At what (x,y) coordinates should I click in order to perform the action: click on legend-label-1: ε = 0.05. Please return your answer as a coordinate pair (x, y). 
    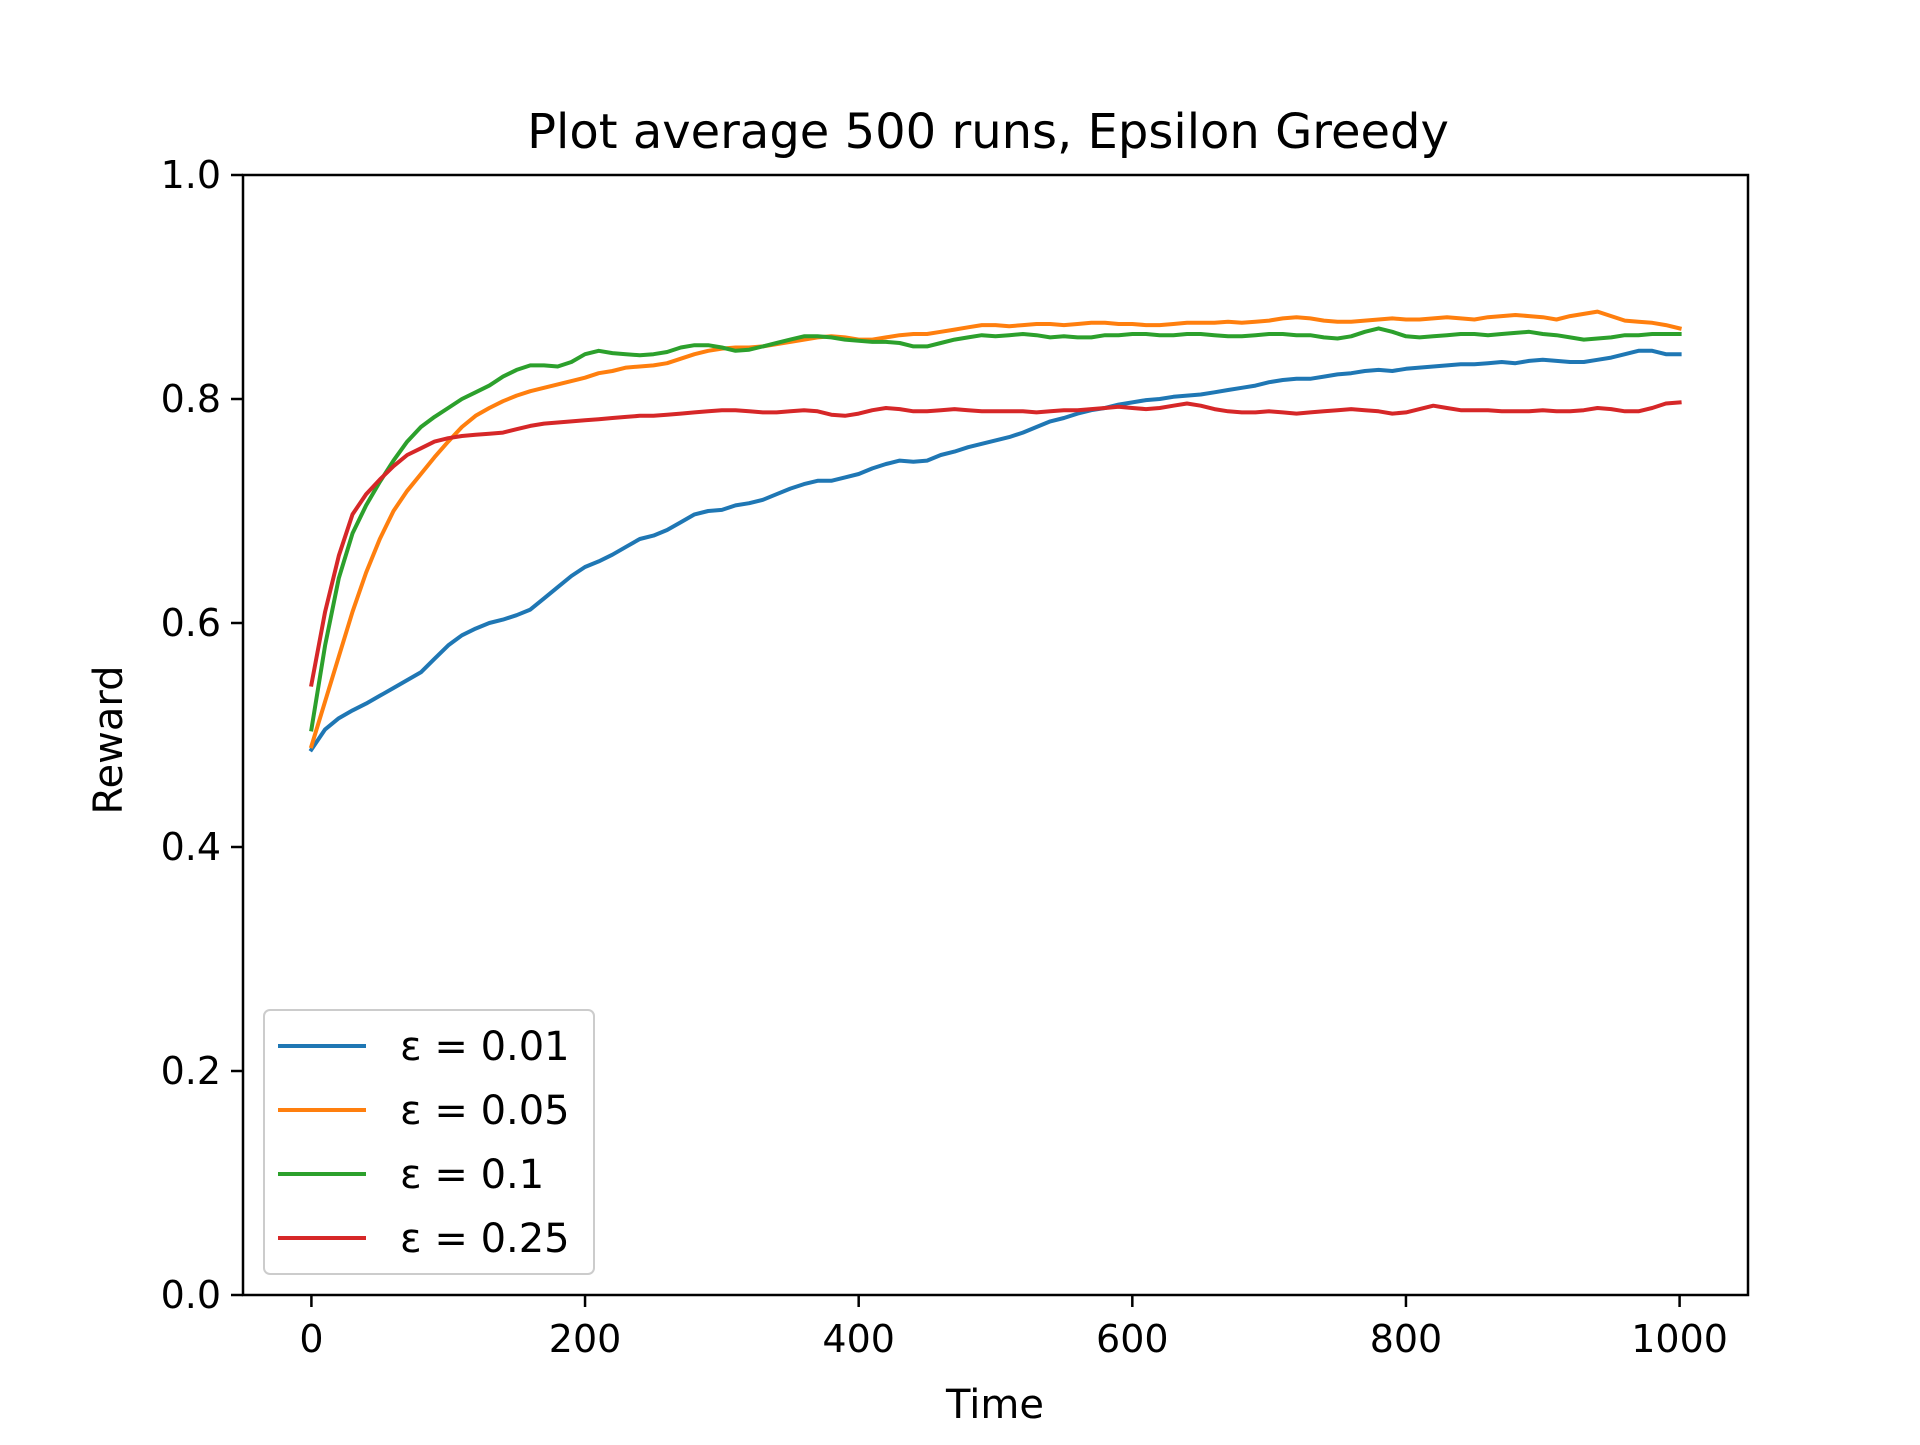
    Looking at the image, I should click on (485, 1111).